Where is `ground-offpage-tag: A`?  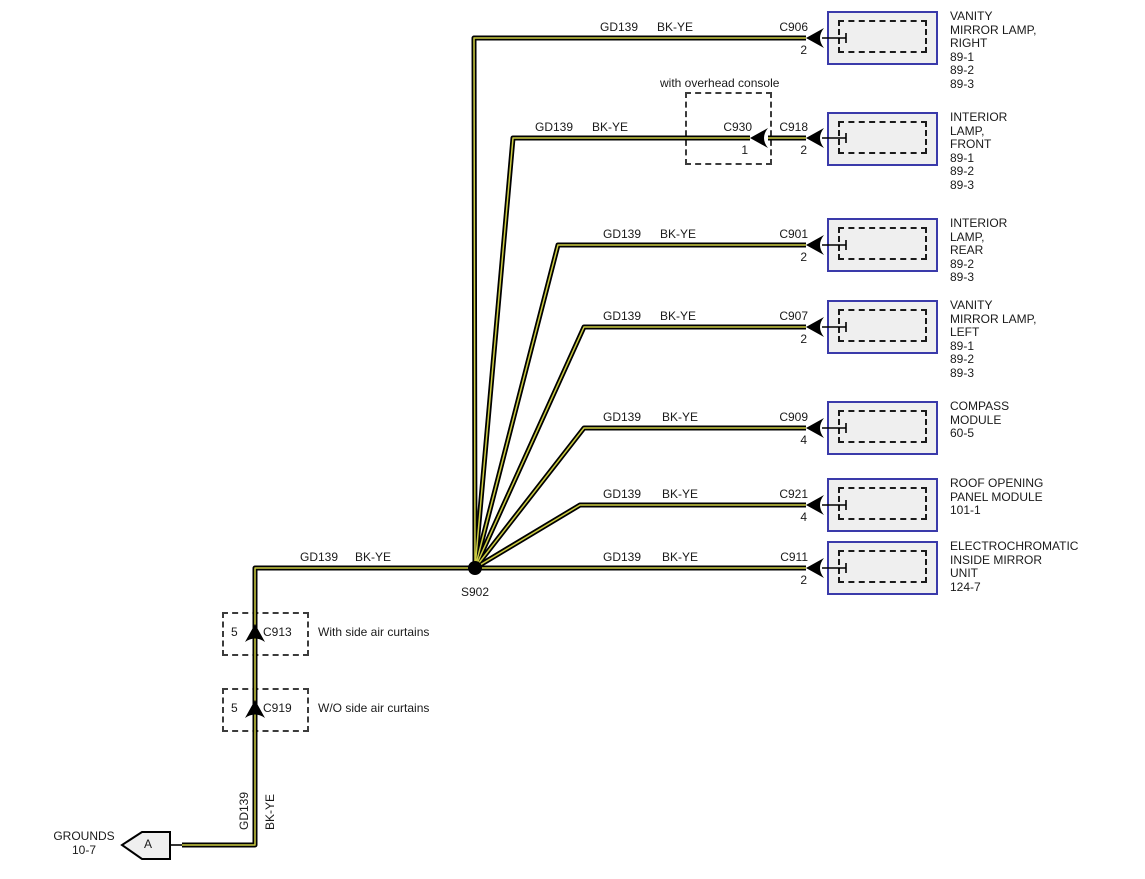
ground-offpage-tag: A is located at coordinates (147, 844).